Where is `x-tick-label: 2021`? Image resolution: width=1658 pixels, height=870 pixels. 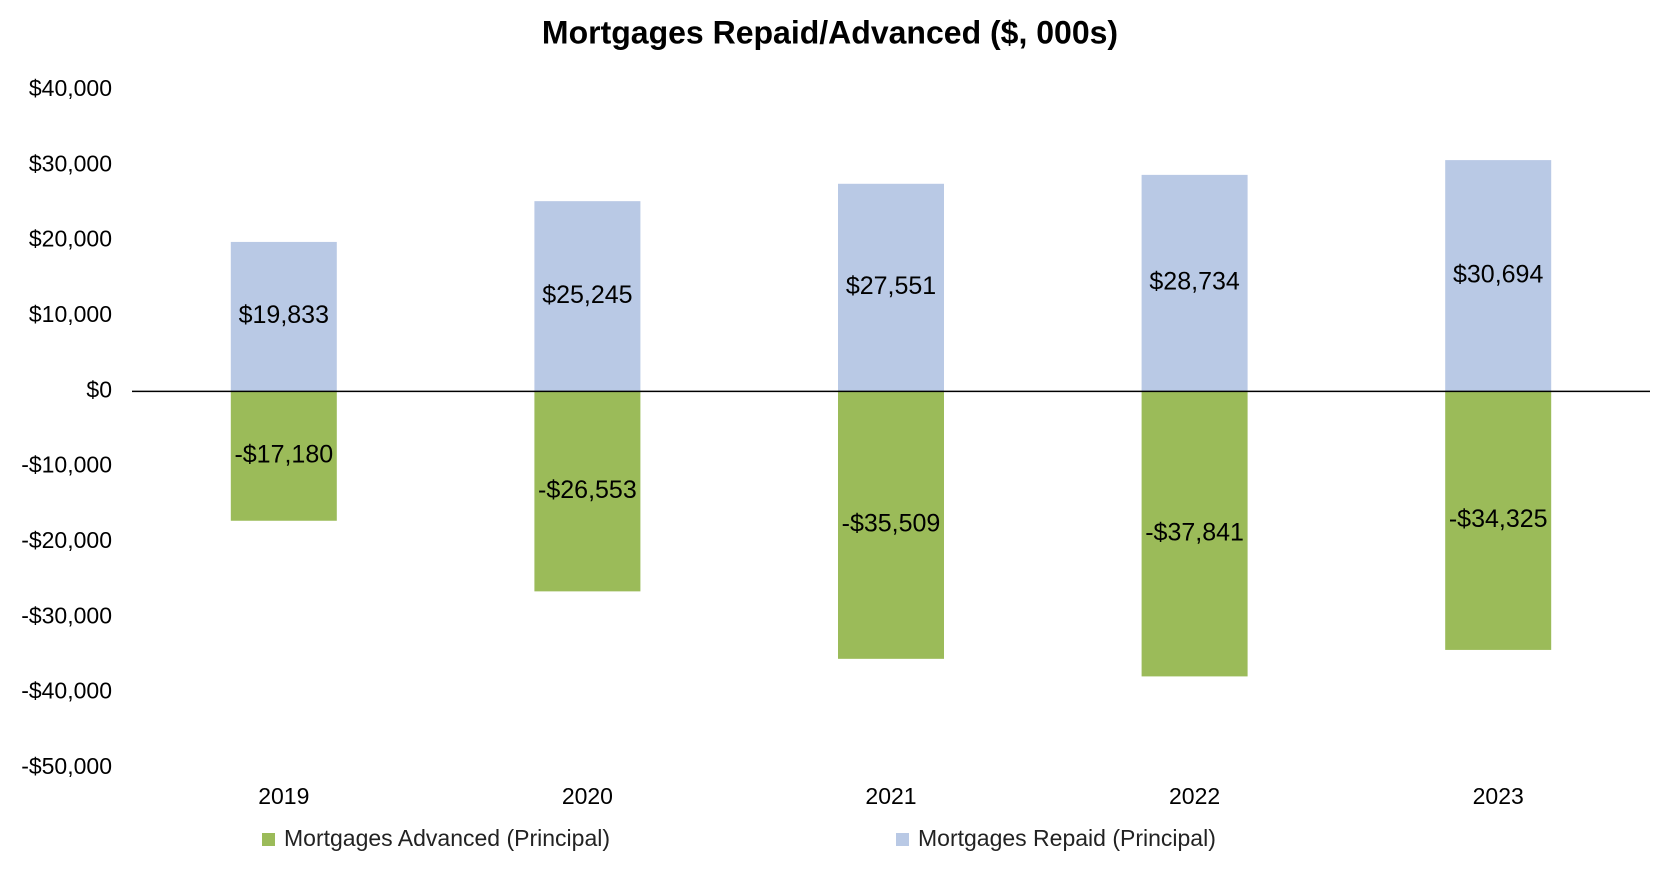 x-tick-label: 2021 is located at coordinates (890, 796).